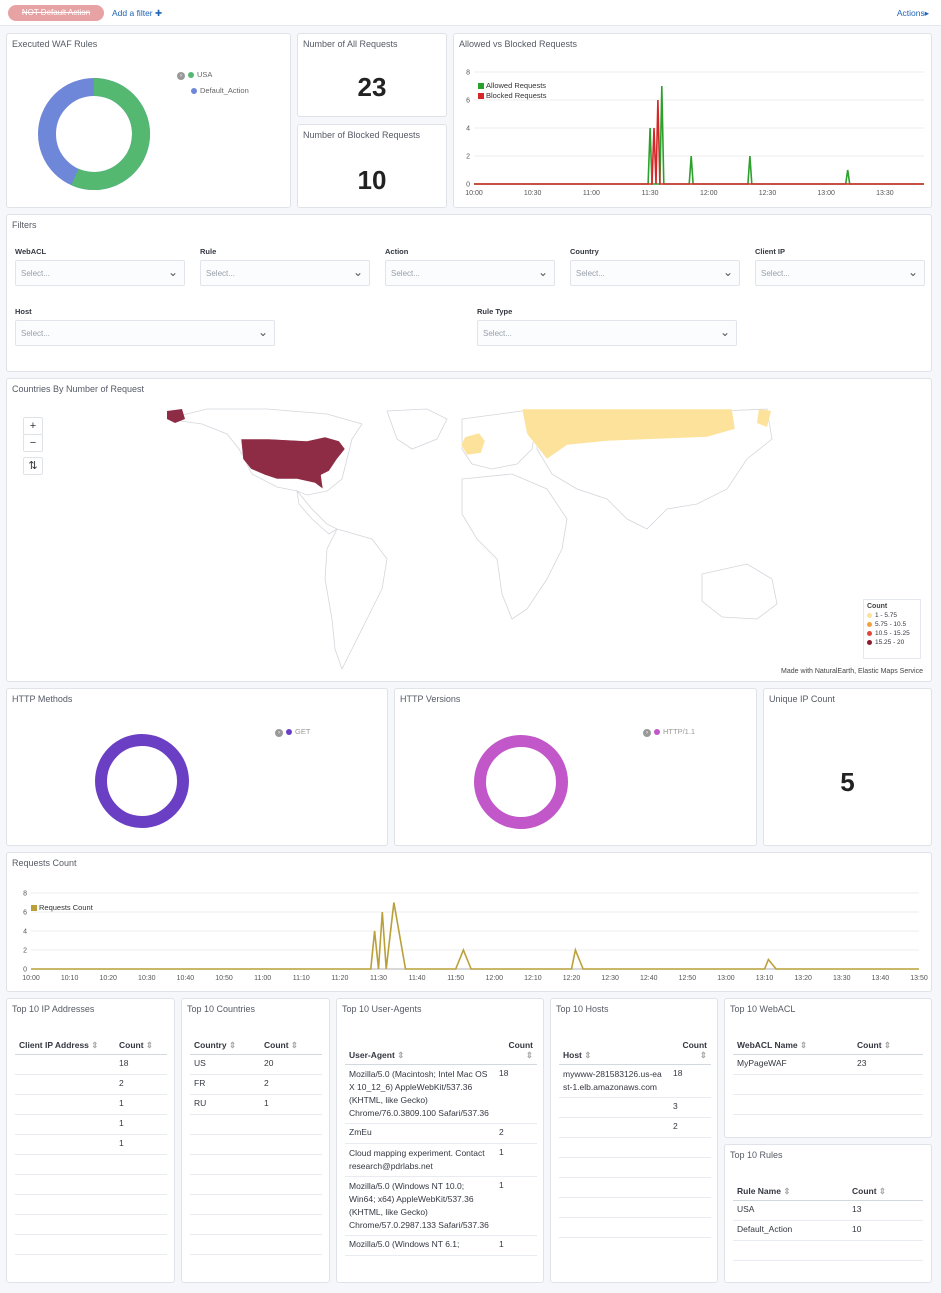 The height and width of the screenshot is (1293, 941). What do you see at coordinates (25, 932) in the screenshot?
I see `y-tick-label: 4` at bounding box center [25, 932].